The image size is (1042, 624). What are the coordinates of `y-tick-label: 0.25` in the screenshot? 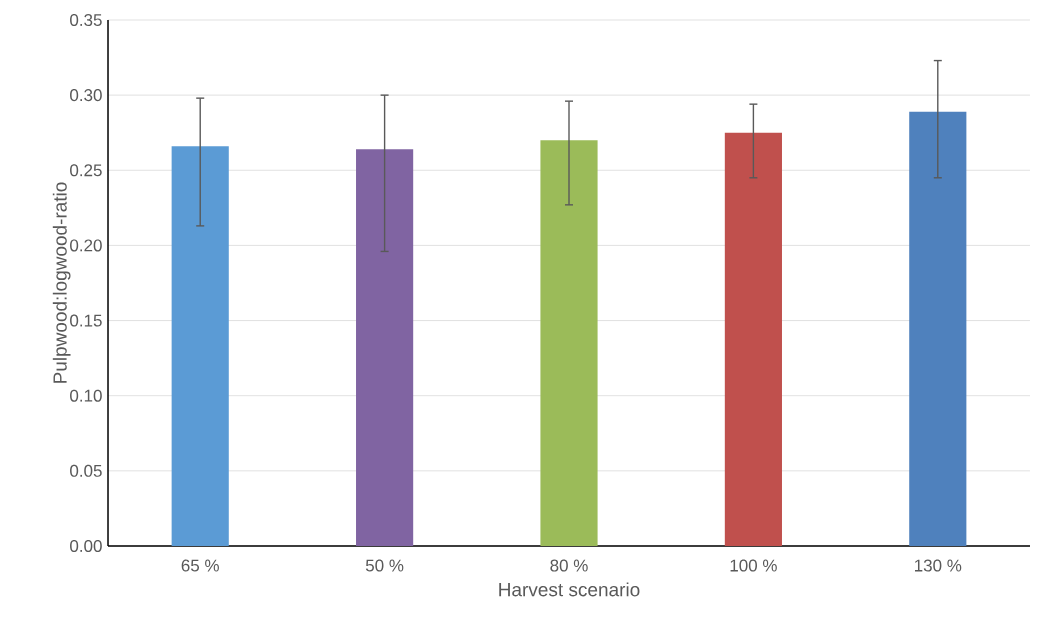 It's located at (86, 170).